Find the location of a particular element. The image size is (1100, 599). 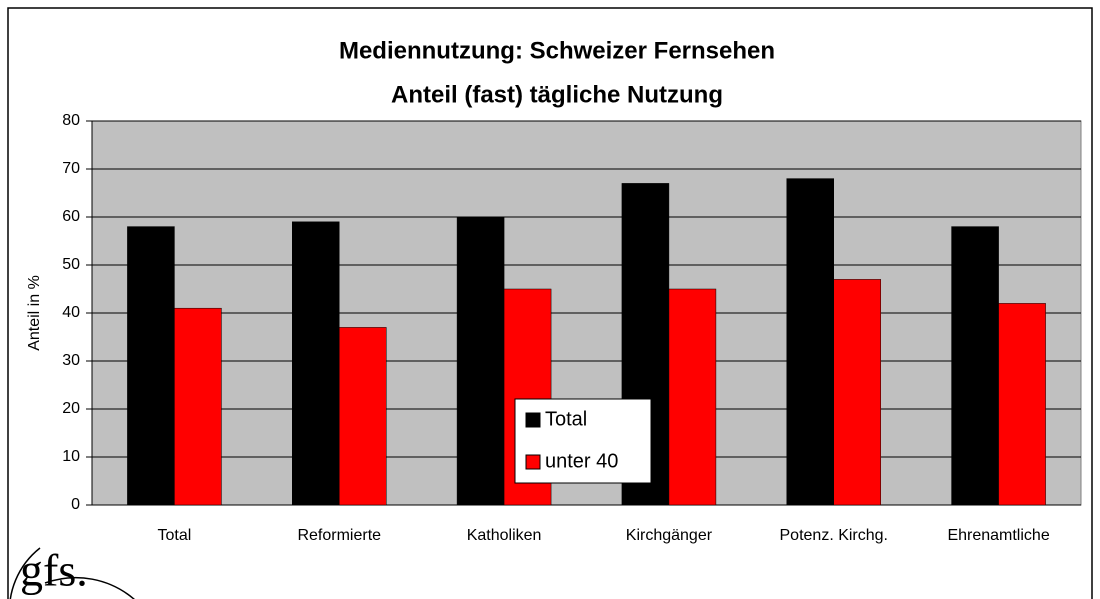

y-axis-label: Anteil in % is located at coordinates (34, 313).